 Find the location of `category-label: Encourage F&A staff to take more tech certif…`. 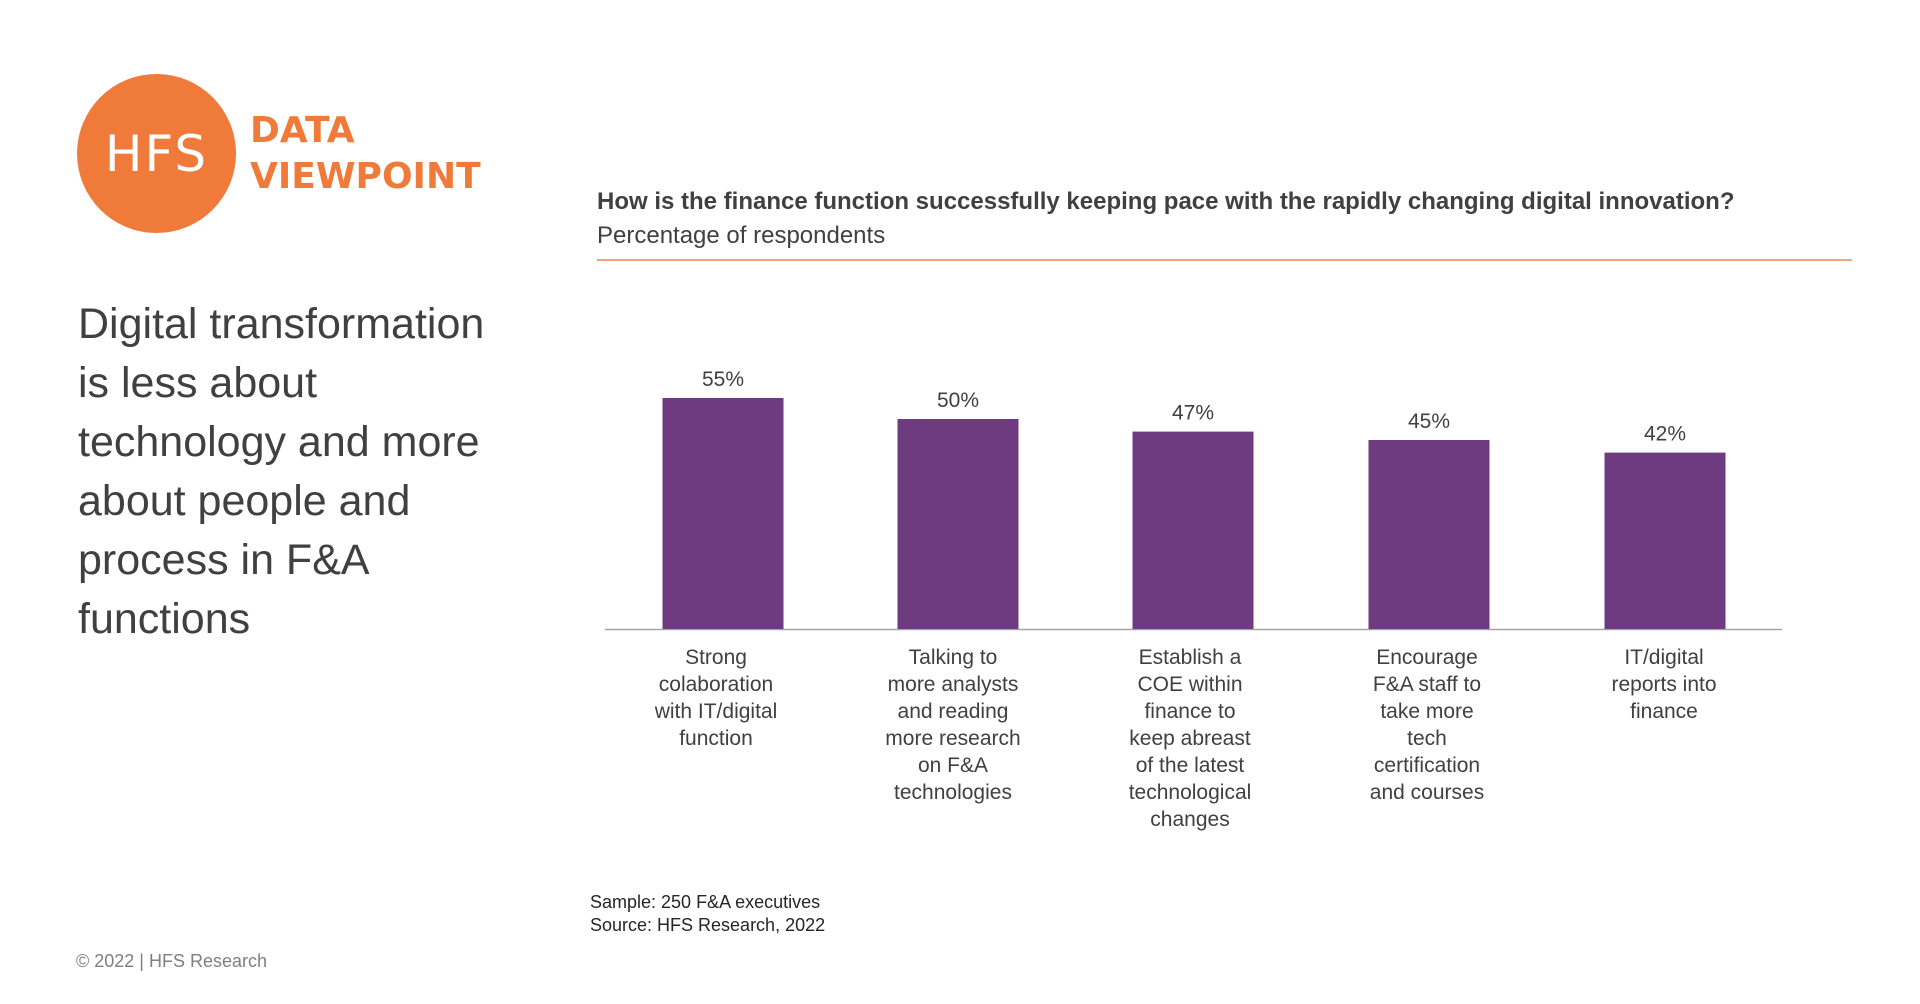

category-label: Encourage F&A staff to take more tech certif… is located at coordinates (1427, 725).